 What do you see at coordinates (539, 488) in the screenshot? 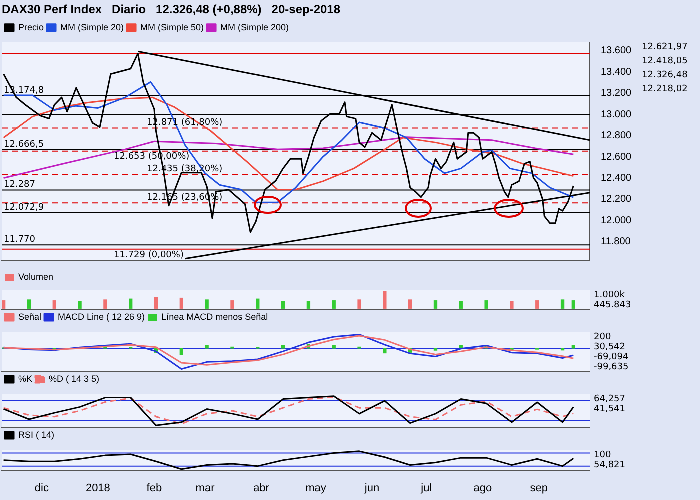
I see `x-tick-label: sep` at bounding box center [539, 488].